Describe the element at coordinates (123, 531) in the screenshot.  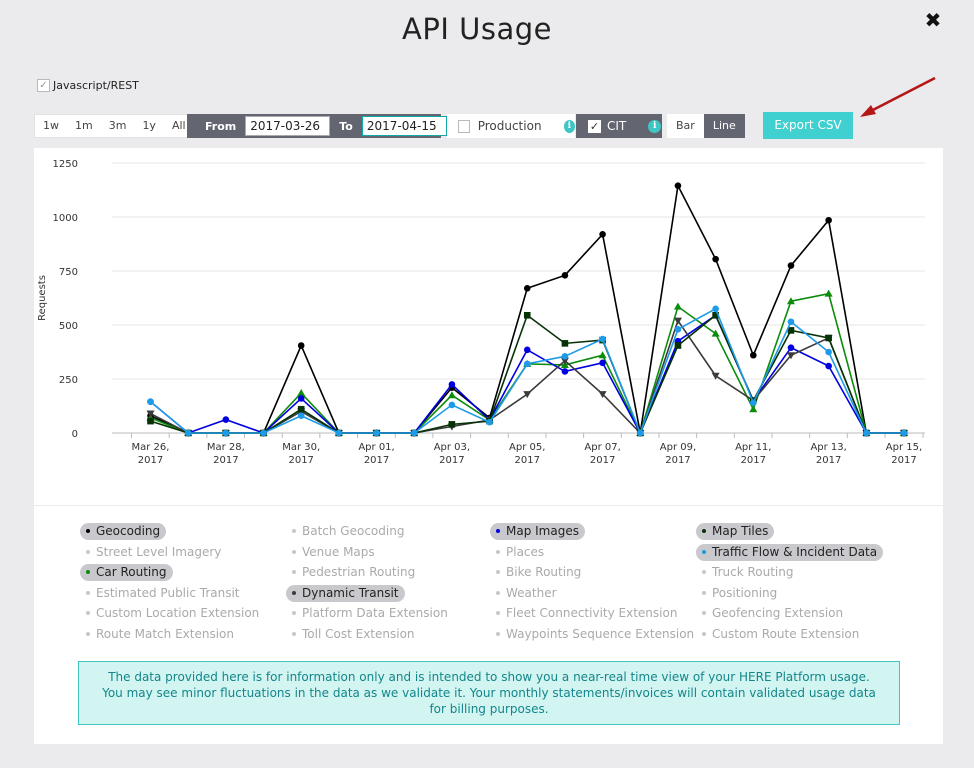
I see `legend-item: Geocoding` at that location.